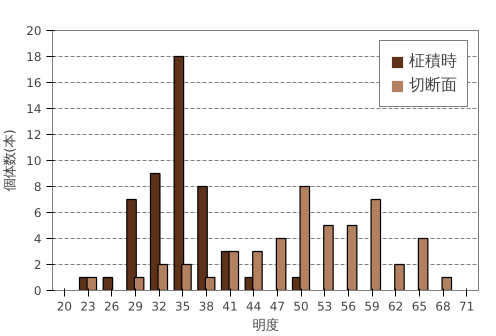 The height and width of the screenshot is (336, 496). What do you see at coordinates (254, 307) in the screenshot?
I see `x-tick-label: 44` at bounding box center [254, 307].